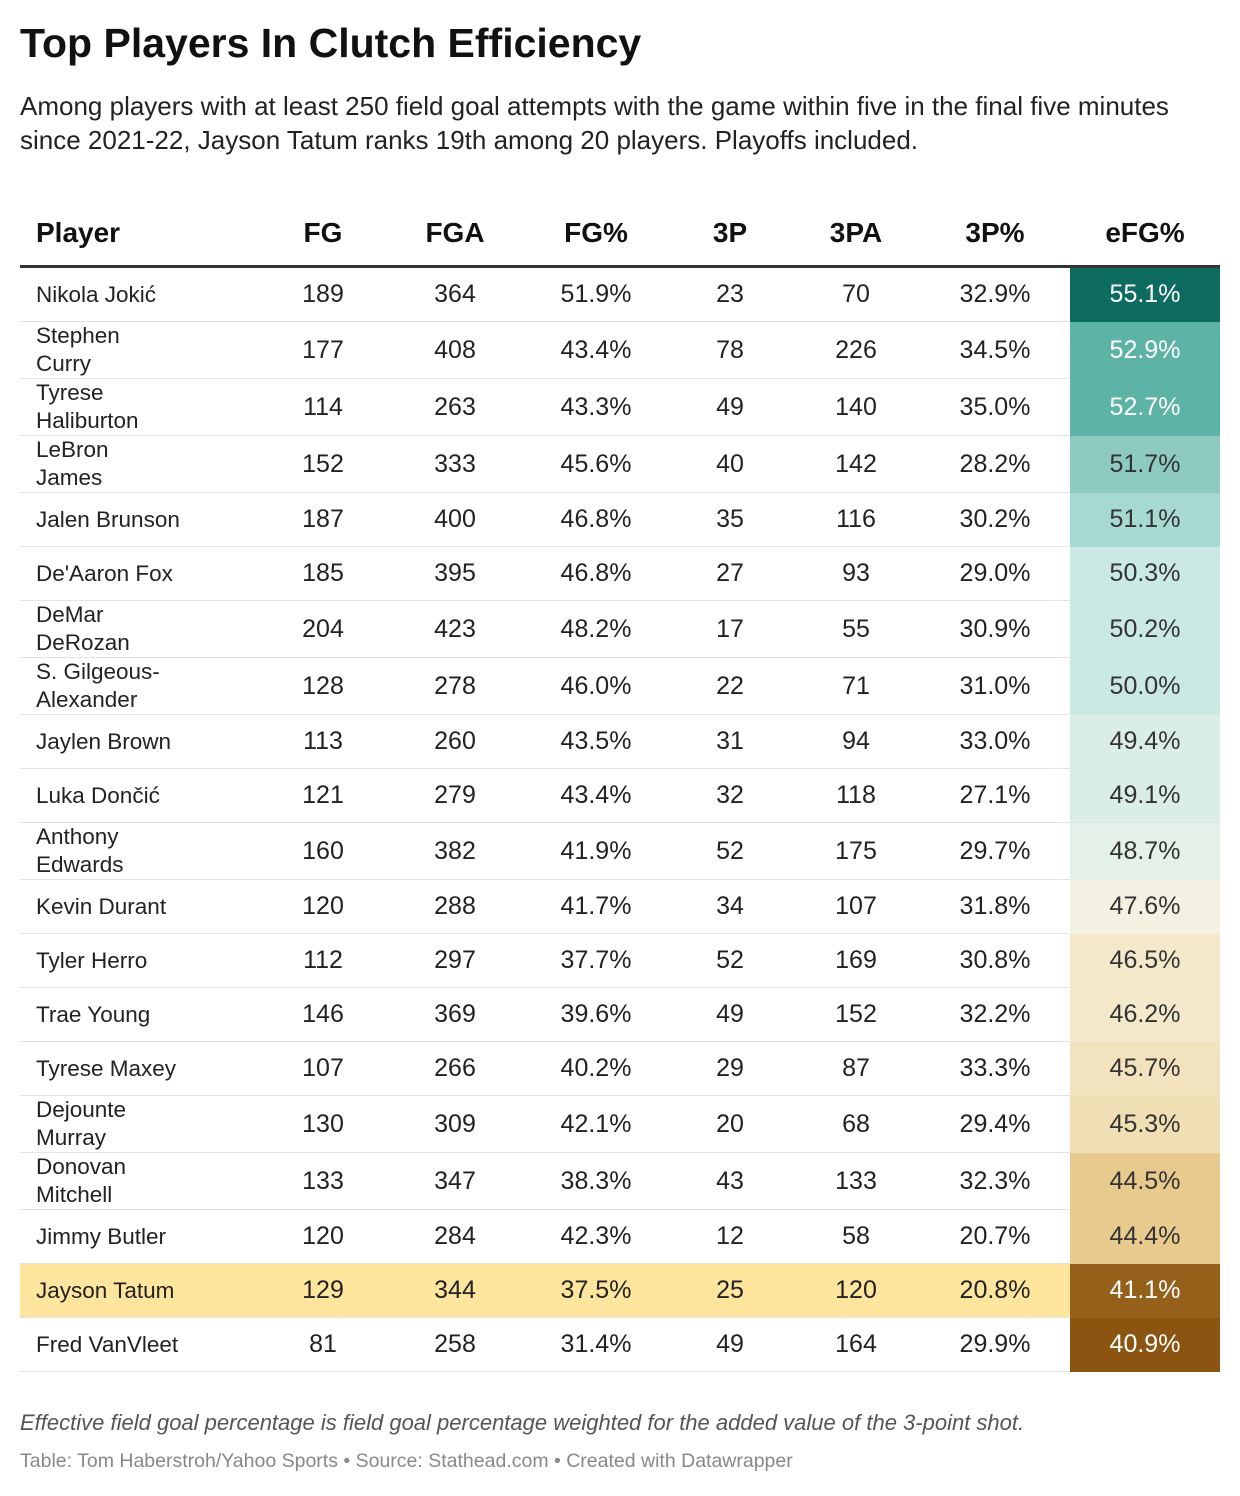  What do you see at coordinates (730, 234) in the screenshot?
I see `column-header: 3P` at bounding box center [730, 234].